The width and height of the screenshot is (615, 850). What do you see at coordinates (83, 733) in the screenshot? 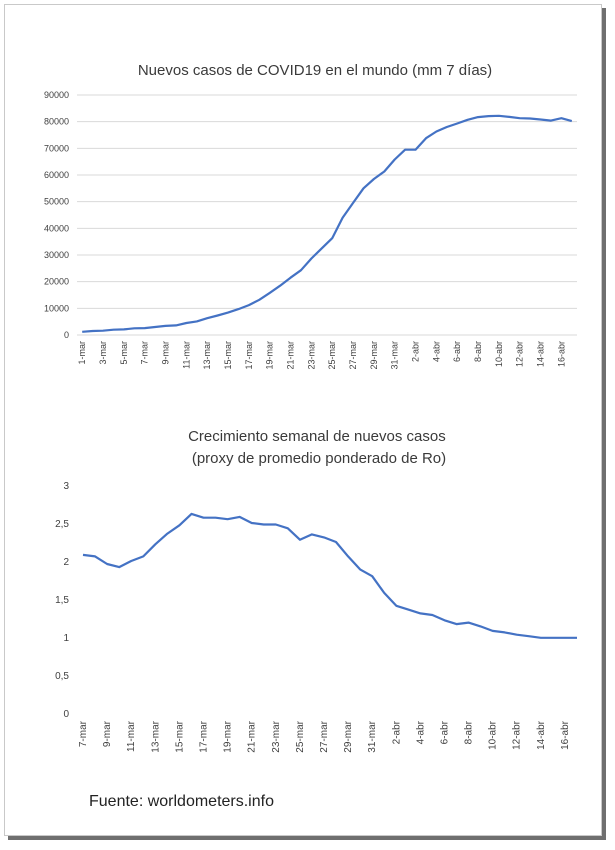
I see `chart2-x-tick-label: 7-mar` at bounding box center [83, 733].